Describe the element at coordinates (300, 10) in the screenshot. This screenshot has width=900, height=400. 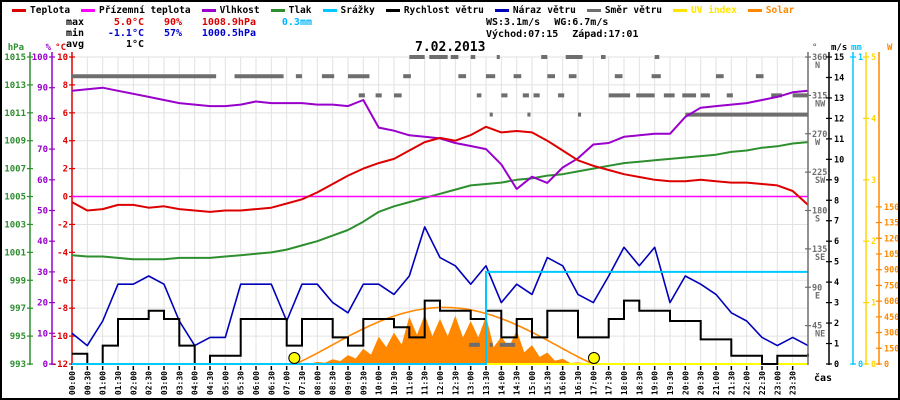
I see `legend-label: Tlak` at that location.